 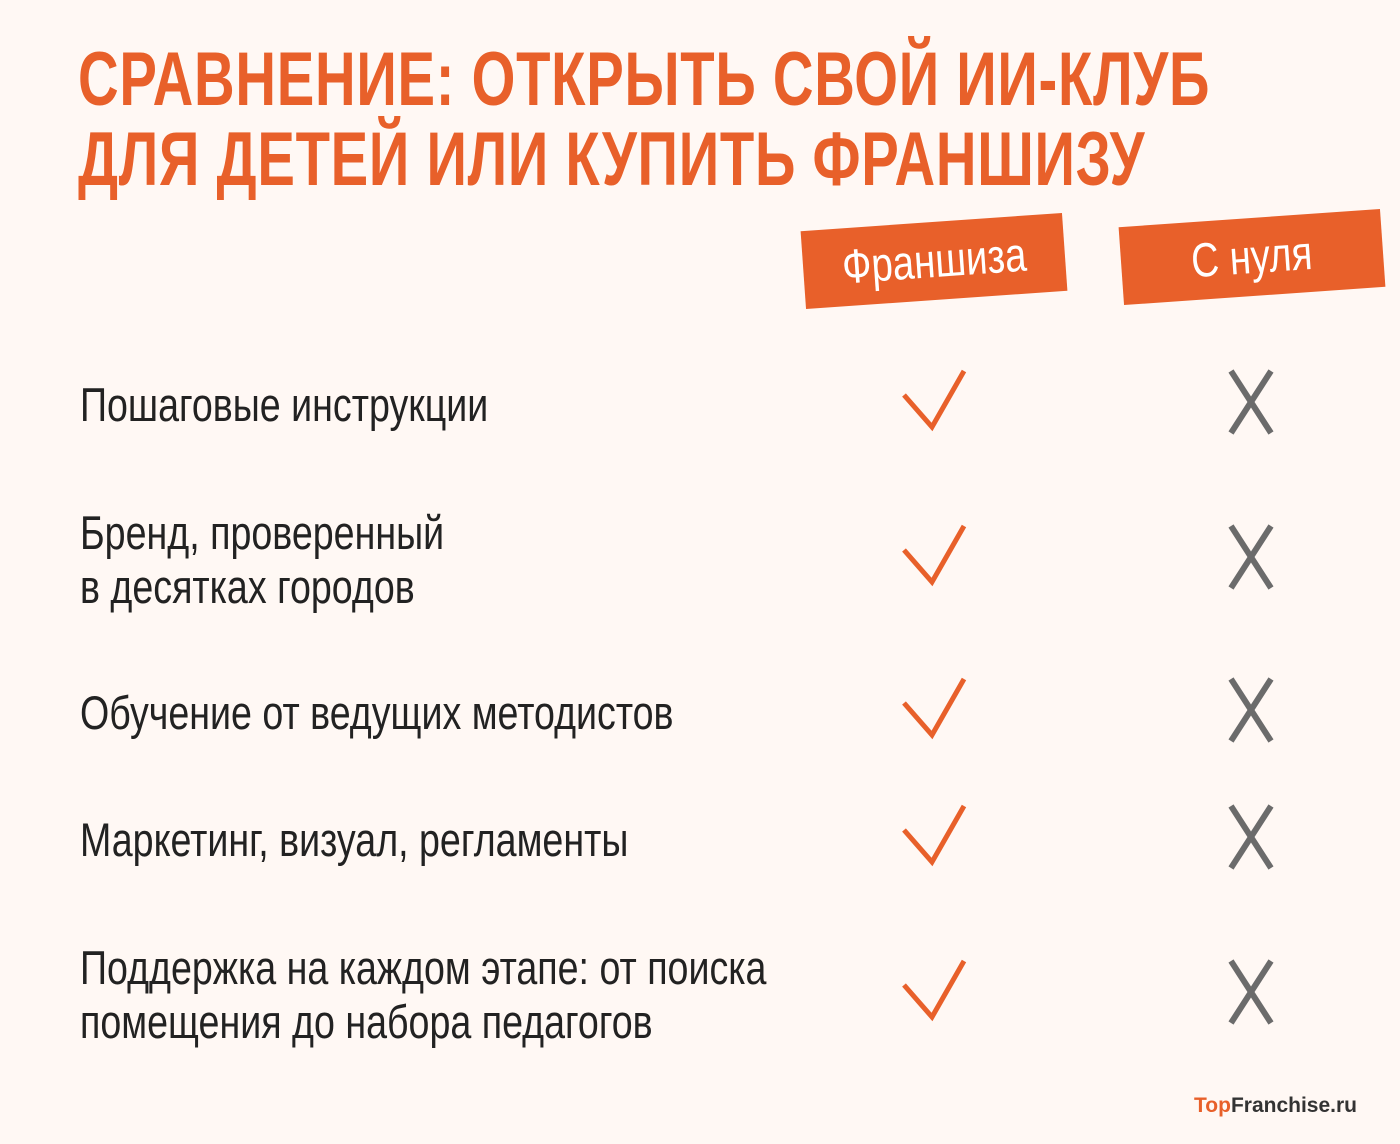 I want to click on column-header-label: С нуля, so click(x=1252, y=257).